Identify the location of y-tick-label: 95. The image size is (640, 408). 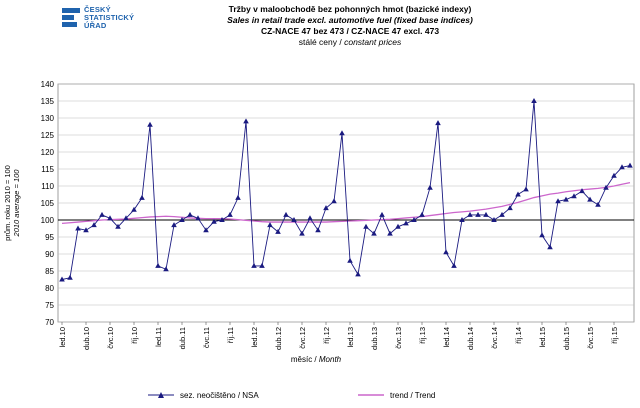
(49, 237).